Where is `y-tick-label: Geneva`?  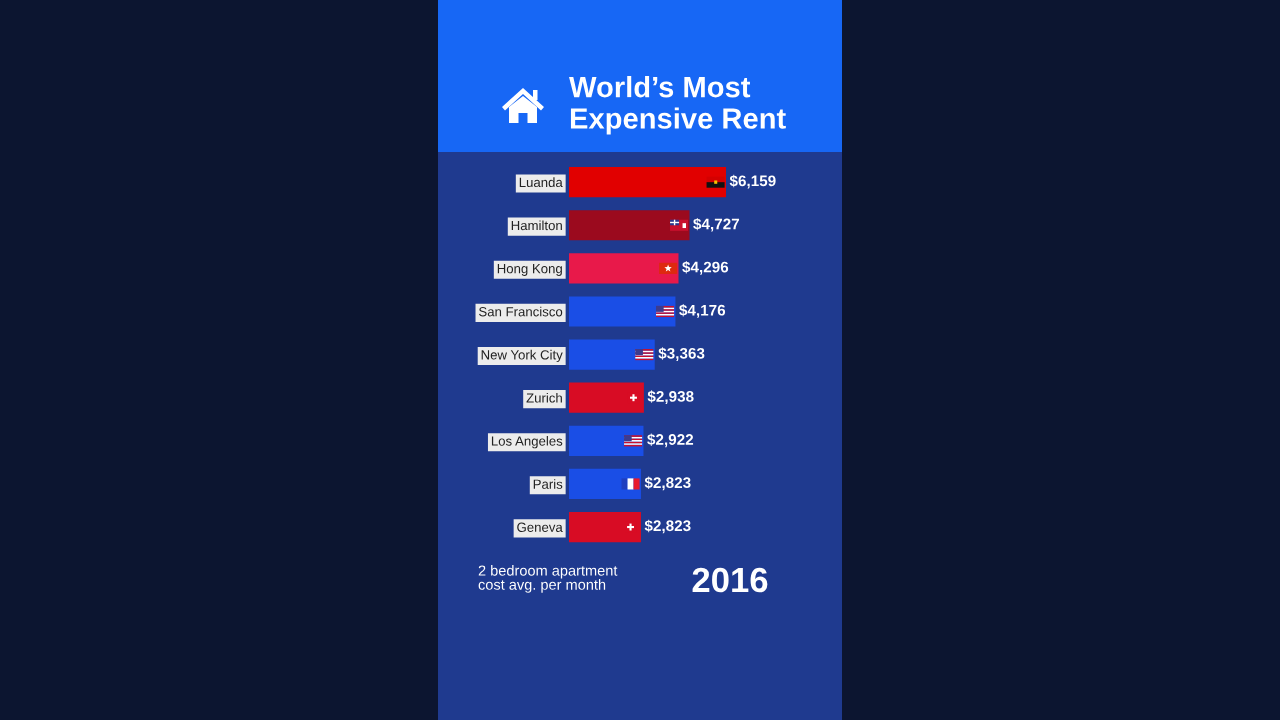 y-tick-label: Geneva is located at coordinates (540, 527).